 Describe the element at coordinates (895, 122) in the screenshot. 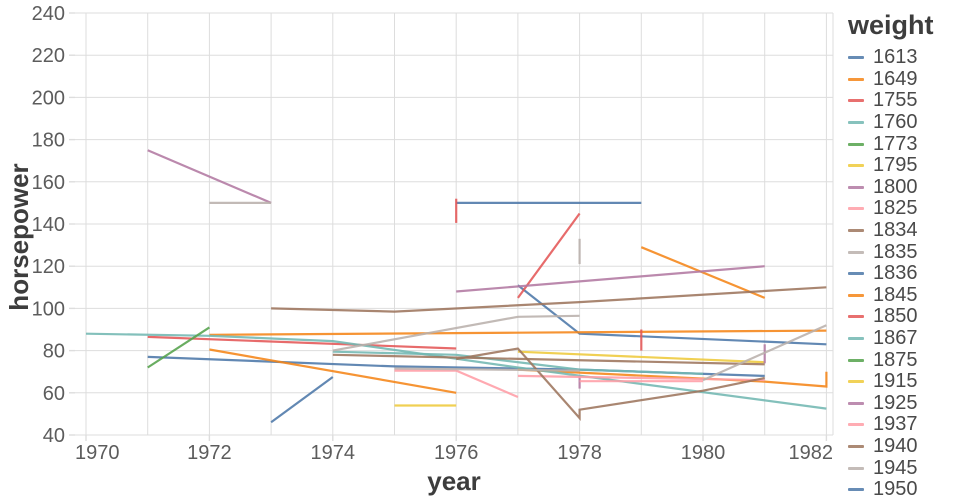

I see `legend-label: 1760` at that location.